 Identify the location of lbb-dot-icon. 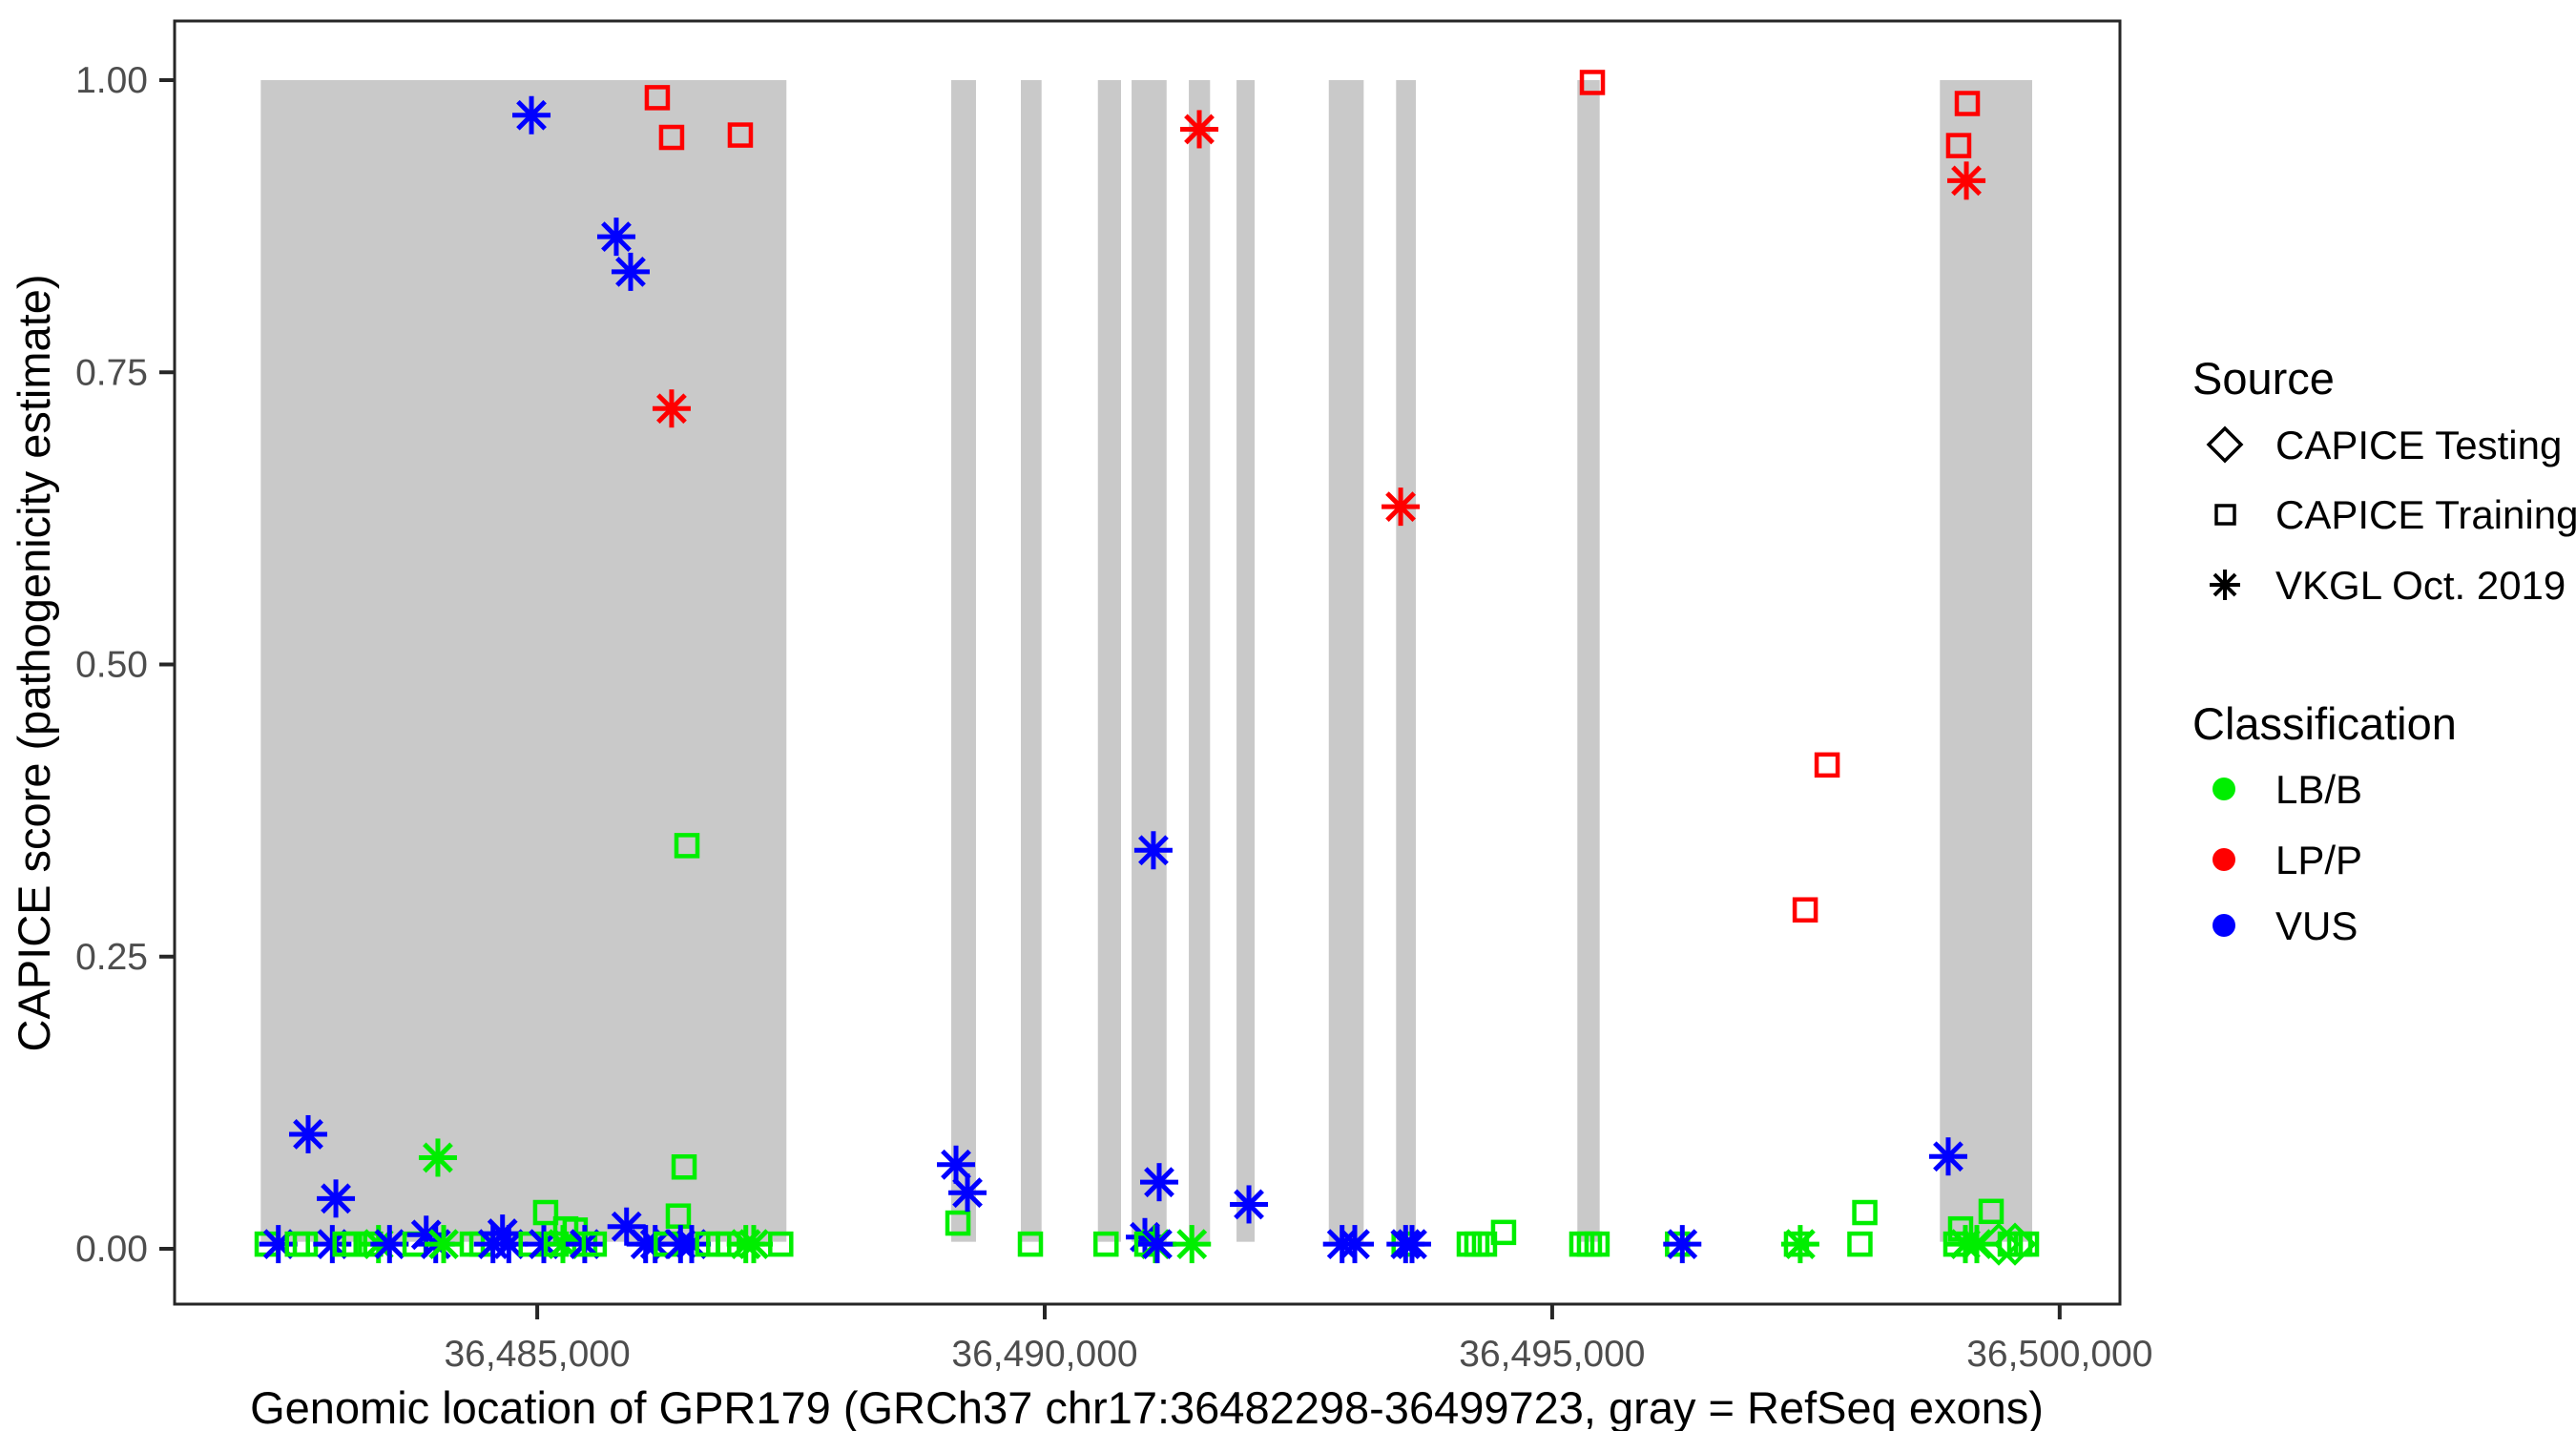
(2223, 789).